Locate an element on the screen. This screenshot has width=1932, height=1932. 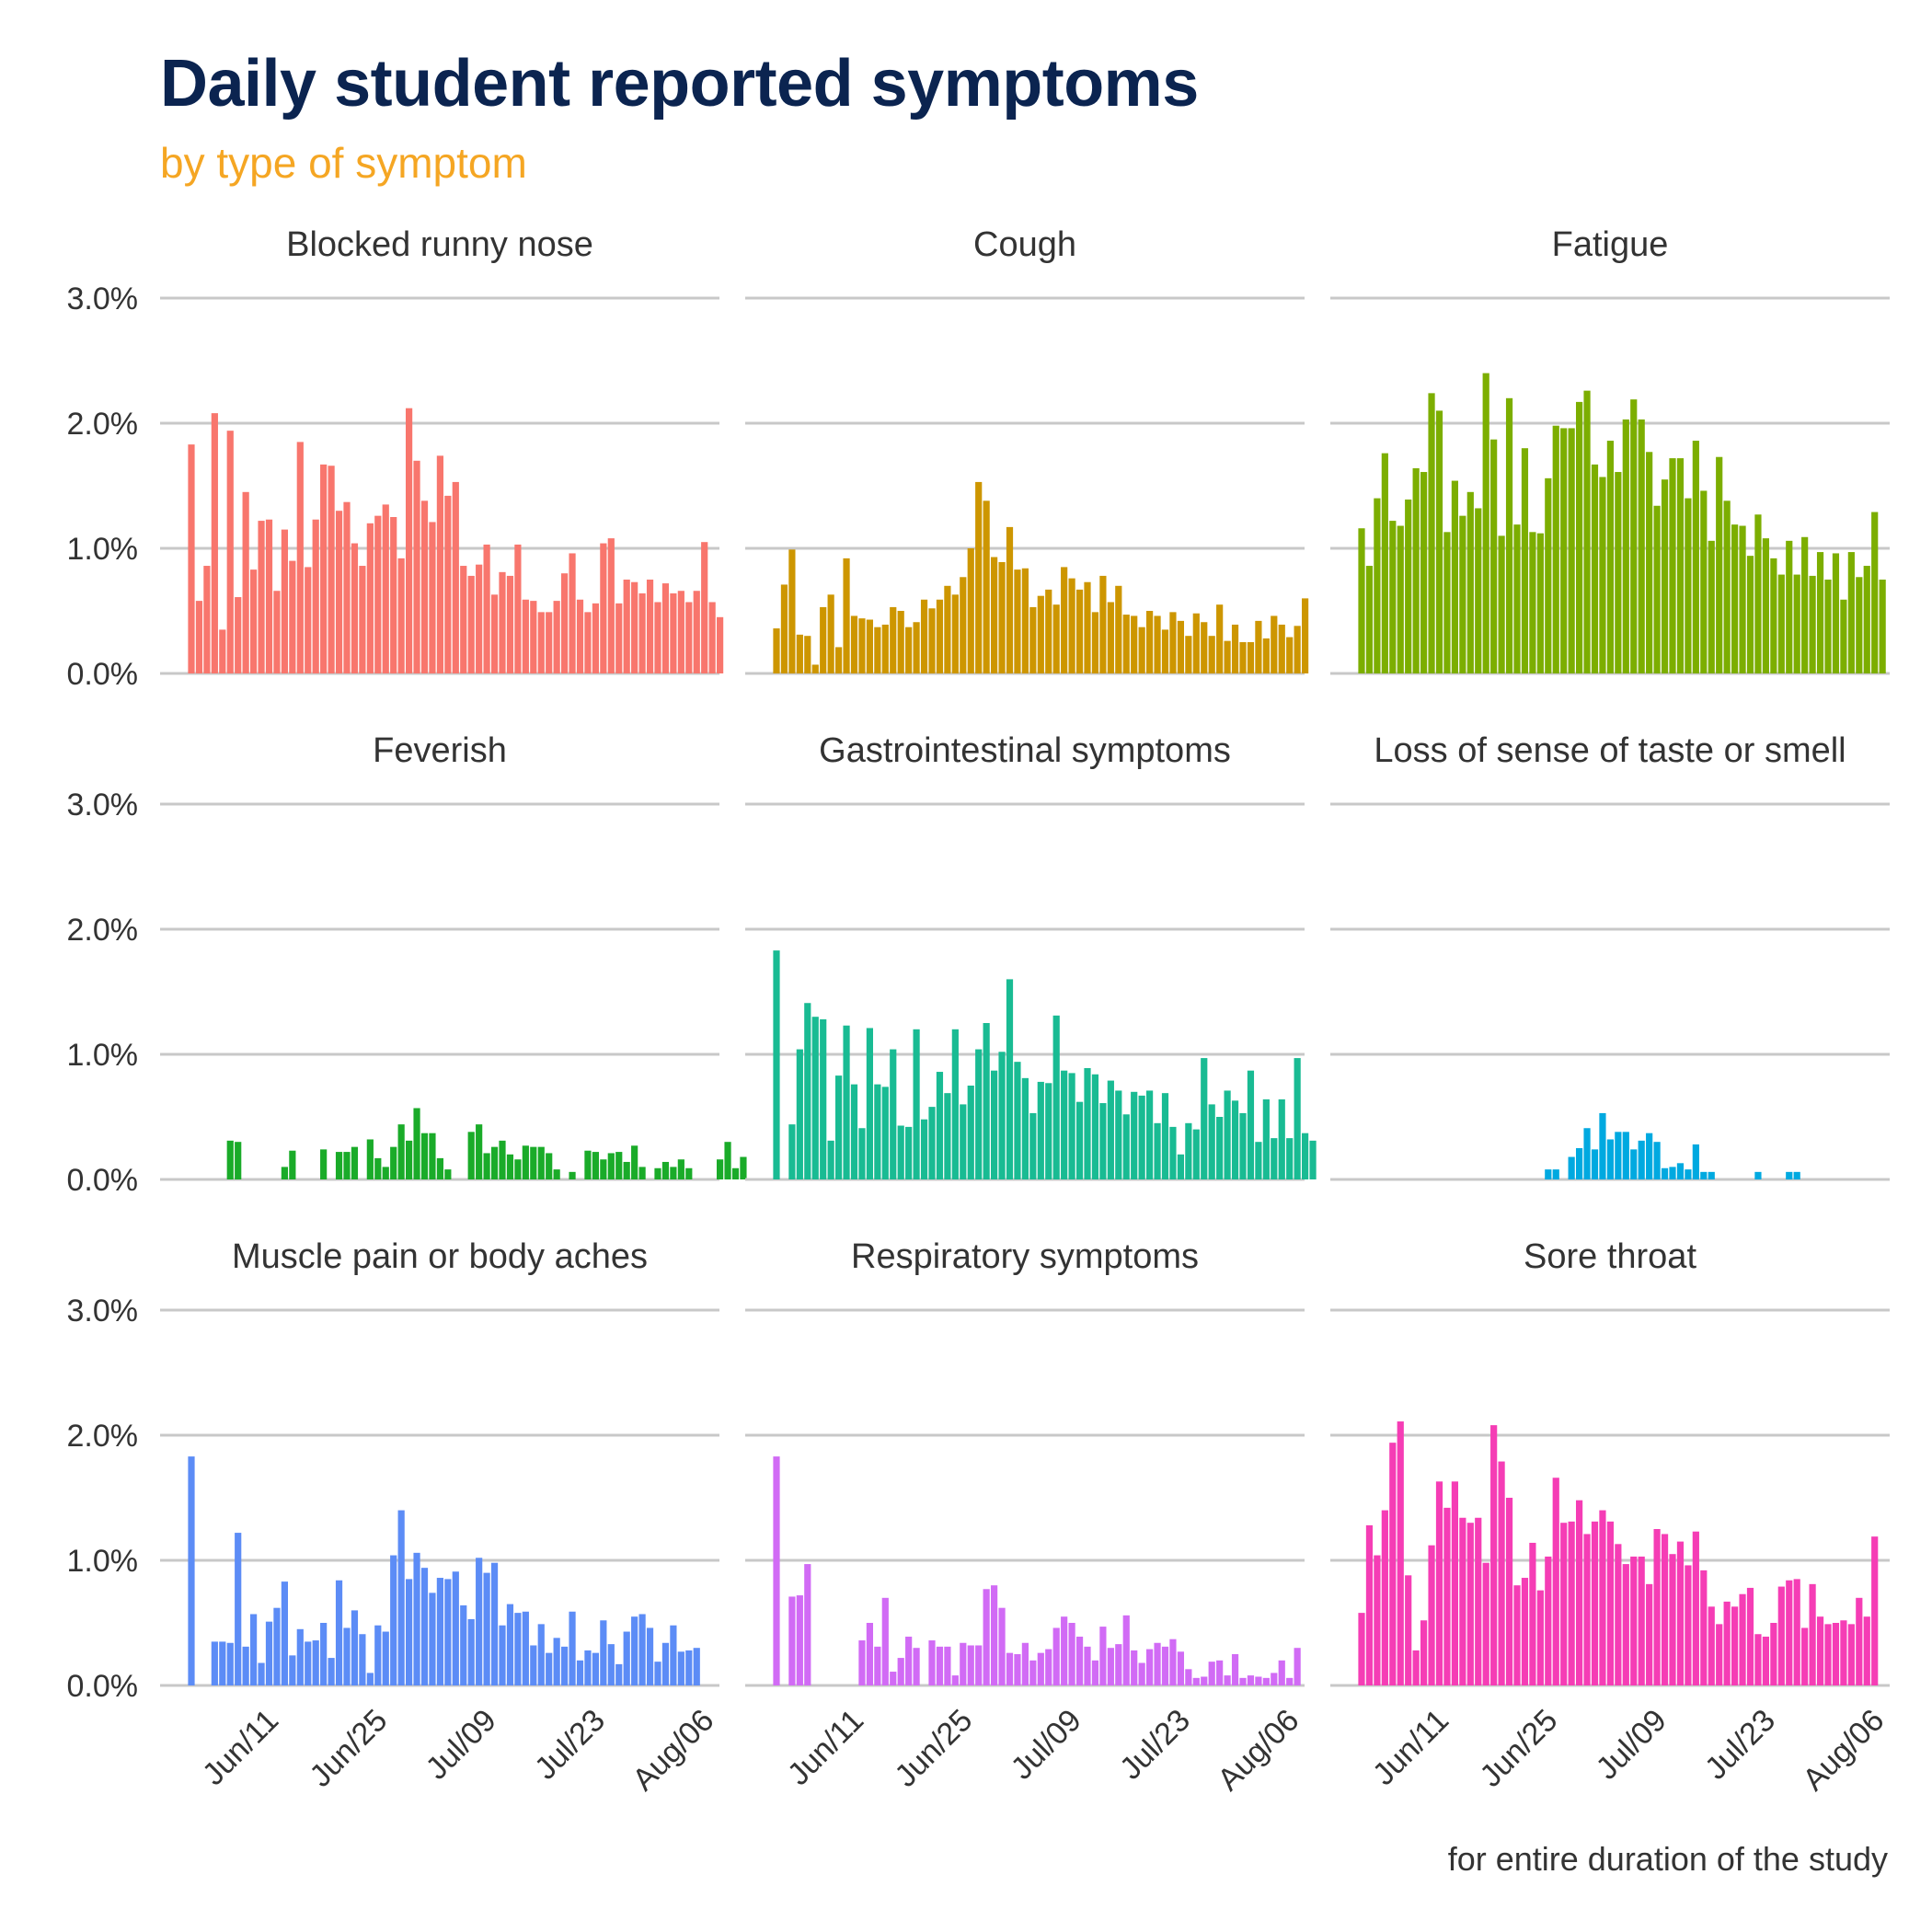
x-tick-label: Jul/23 is located at coordinates (1740, 1745).